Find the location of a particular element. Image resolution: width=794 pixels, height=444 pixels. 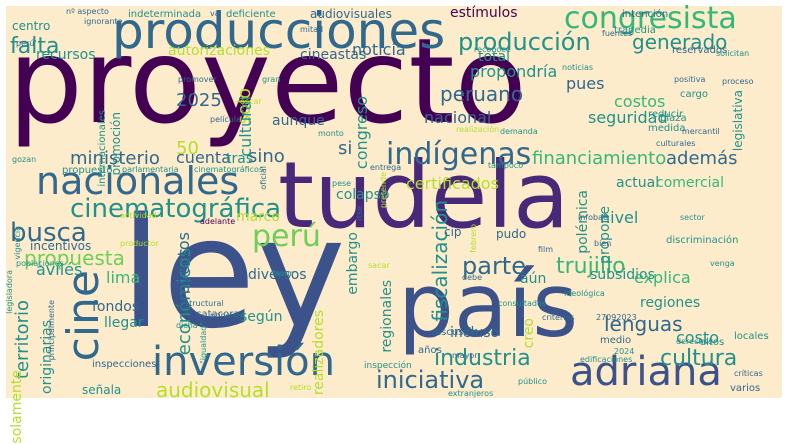

cloud-word-pretende: pretende is located at coordinates (383, 190).